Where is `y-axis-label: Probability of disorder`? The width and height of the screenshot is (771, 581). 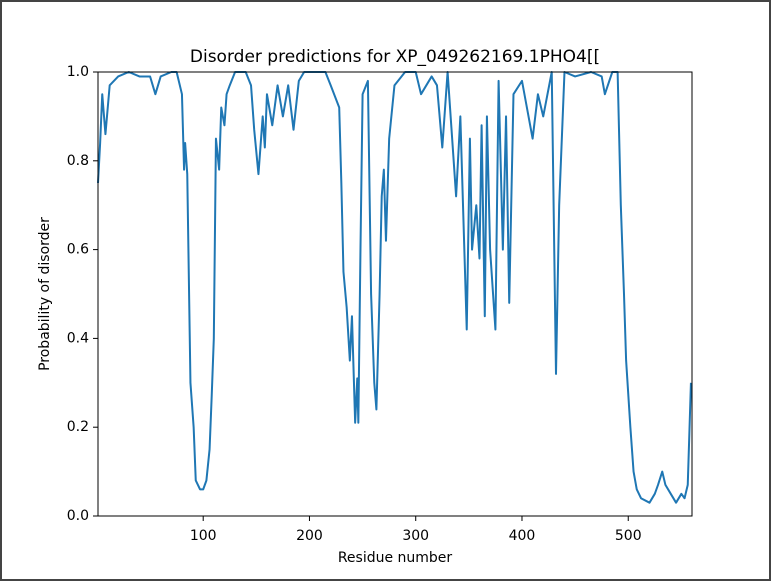
y-axis-label: Probability of disorder is located at coordinates (45, 294).